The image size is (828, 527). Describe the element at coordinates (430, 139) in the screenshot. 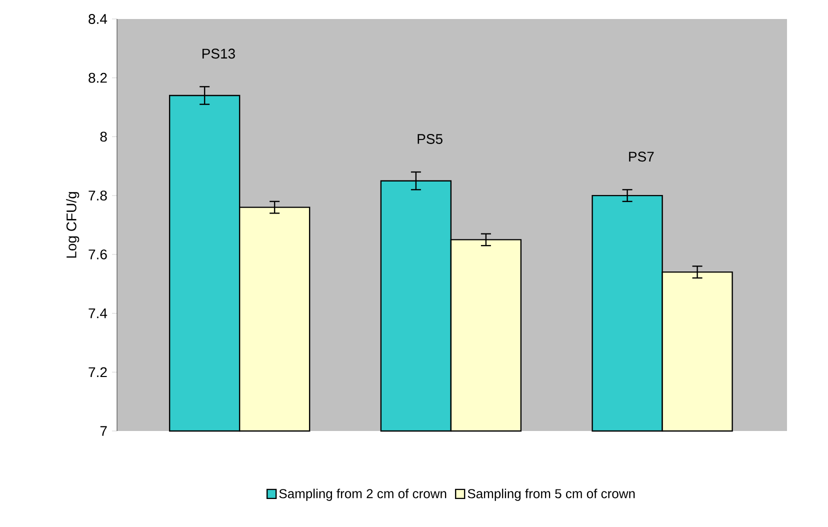

I see `annotation: PS5` at that location.